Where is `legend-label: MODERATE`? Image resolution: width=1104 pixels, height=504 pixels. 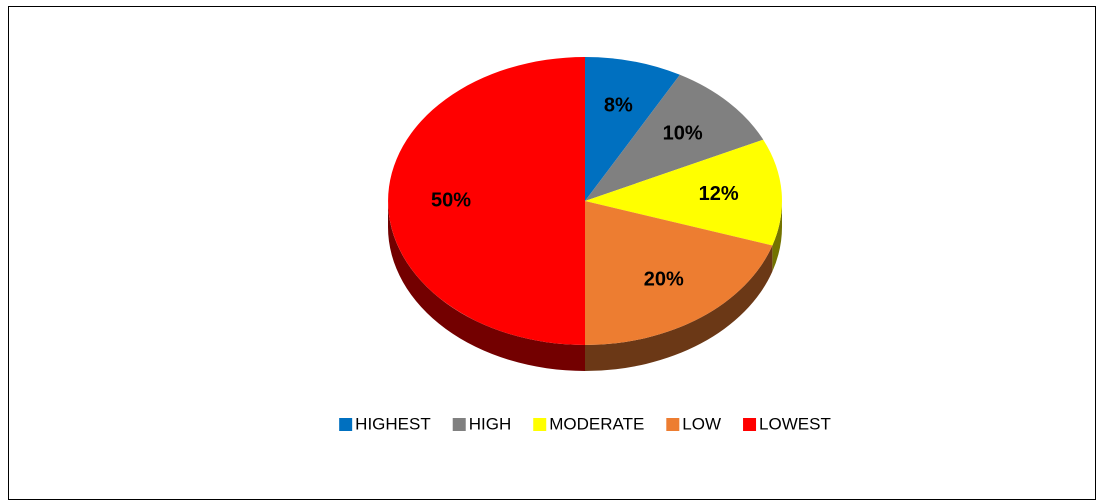 legend-label: MODERATE is located at coordinates (596, 423).